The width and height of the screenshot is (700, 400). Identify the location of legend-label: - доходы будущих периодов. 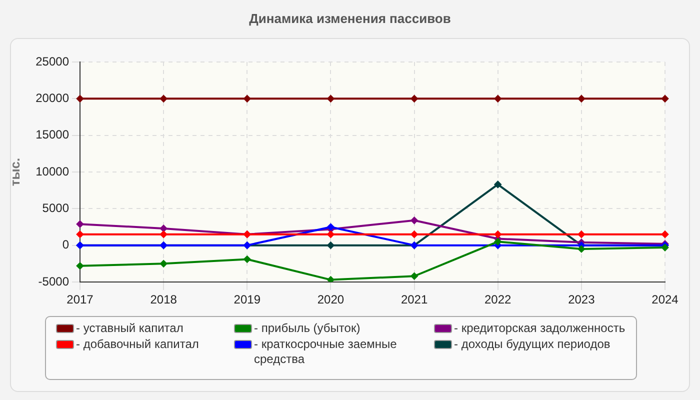
(532, 344).